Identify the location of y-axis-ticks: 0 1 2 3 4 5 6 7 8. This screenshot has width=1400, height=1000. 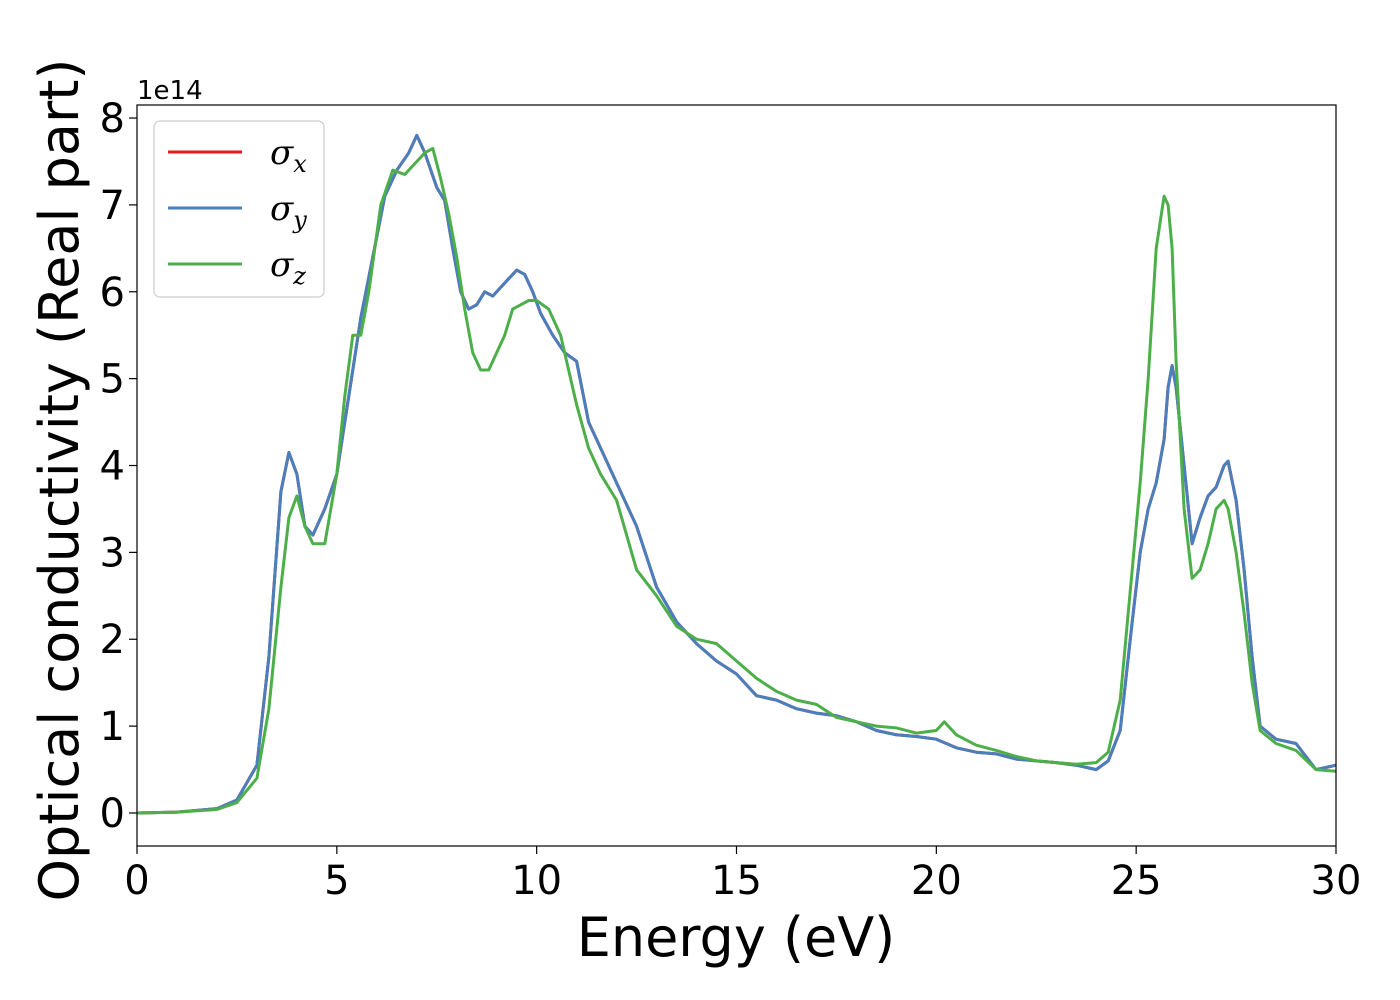
(118, 466).